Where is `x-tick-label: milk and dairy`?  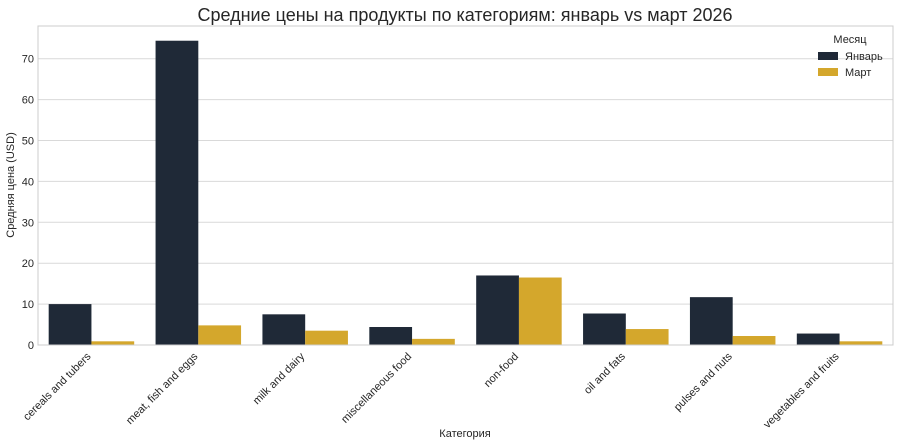 x-tick-label: milk and dairy is located at coordinates (279, 378).